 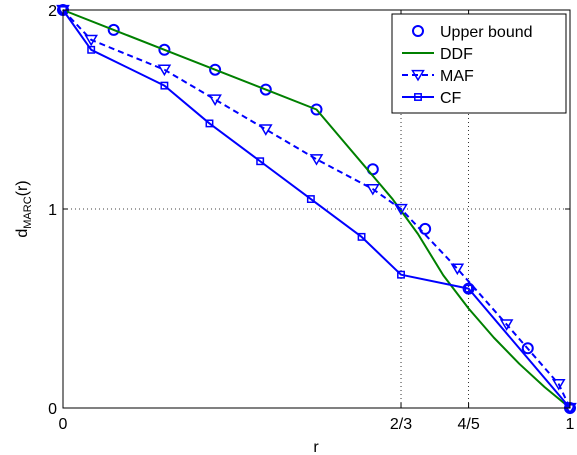 I want to click on y-axis-label: dMARC(r), so click(x=24, y=208).